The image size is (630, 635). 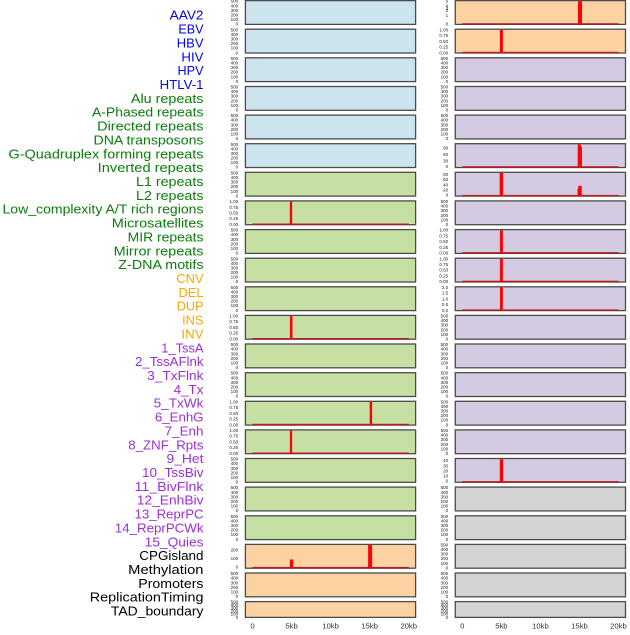 What do you see at coordinates (189, 389) in the screenshot?
I see `svg-text: 4_Tx` at bounding box center [189, 389].